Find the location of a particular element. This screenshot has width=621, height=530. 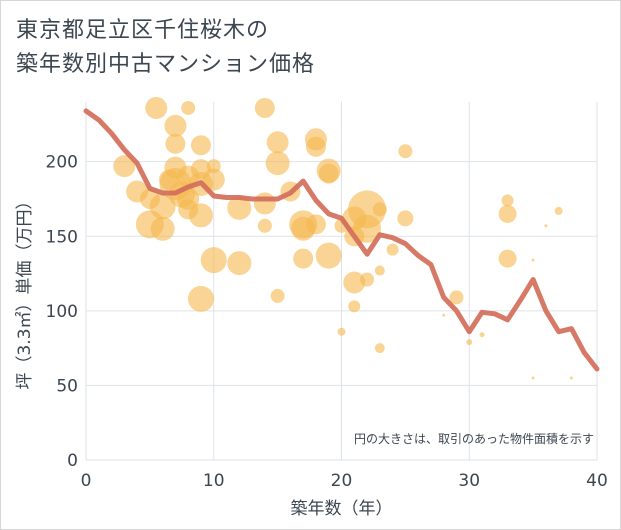

y-tick-label: 150 is located at coordinates (62, 237).